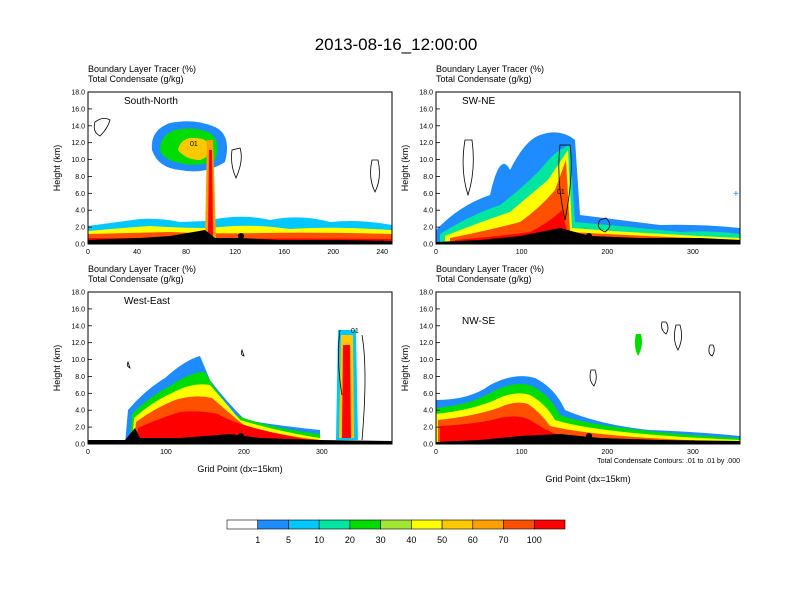 The image size is (792, 612). Describe the element at coordinates (566, 448) in the screenshot. I see `panel-nw-se-xticks: 0 100 200 300` at that location.